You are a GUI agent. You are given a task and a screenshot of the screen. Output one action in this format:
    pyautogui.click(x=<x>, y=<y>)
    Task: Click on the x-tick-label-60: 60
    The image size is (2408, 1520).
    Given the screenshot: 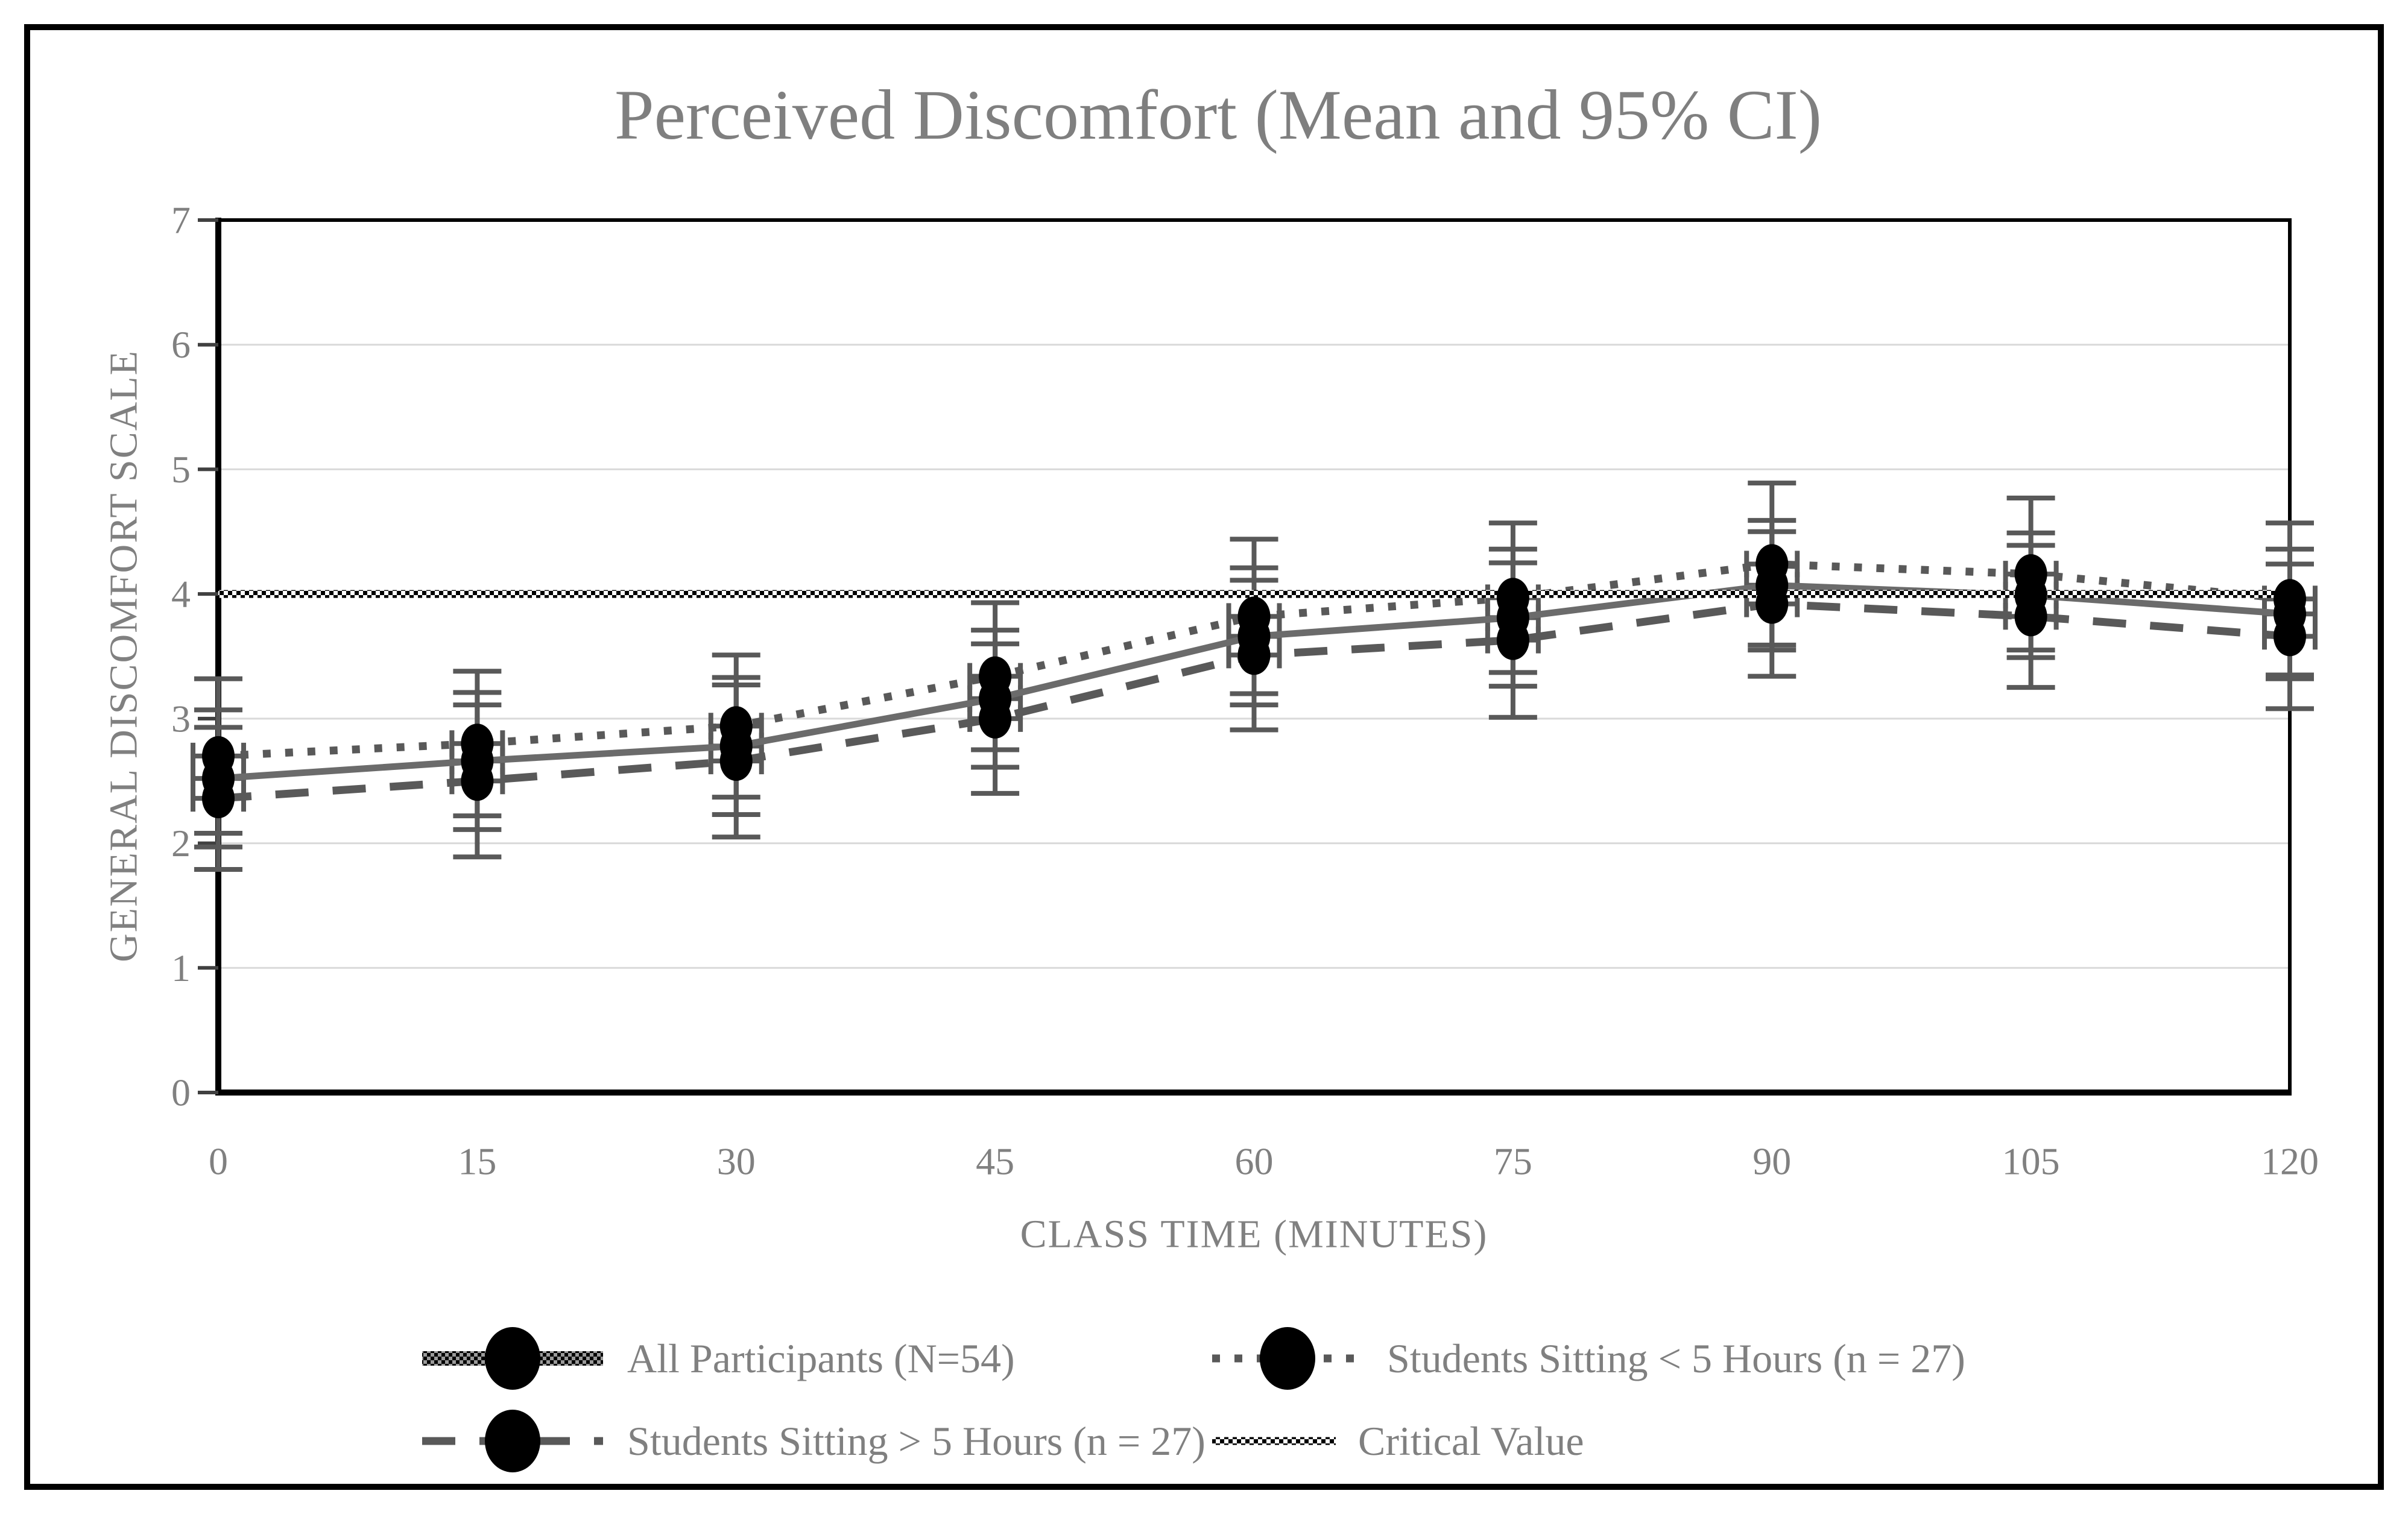 What is the action you would take?
    pyautogui.click(x=1254, y=1161)
    